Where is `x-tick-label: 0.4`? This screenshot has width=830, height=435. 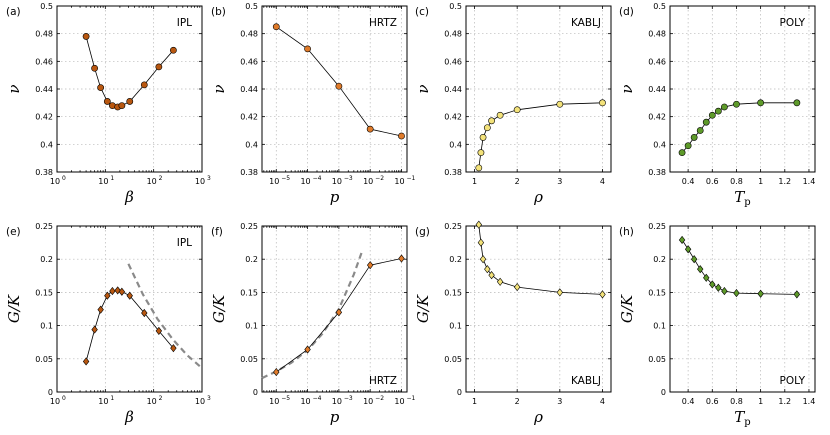 x-tick-label: 0.4 is located at coordinates (688, 401).